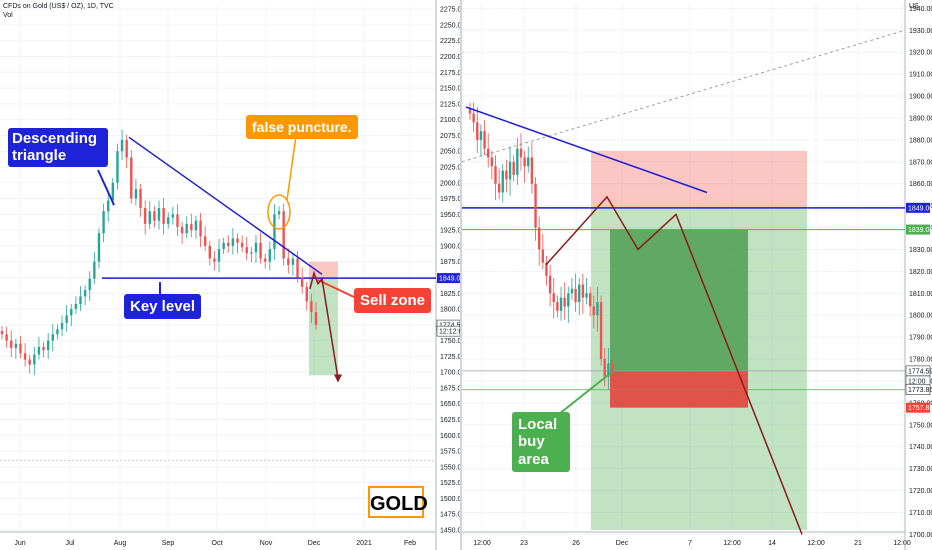 Image resolution: width=932 pixels, height=550 pixels. I want to click on y-tick-label: 1930.00, so click(920, 31).